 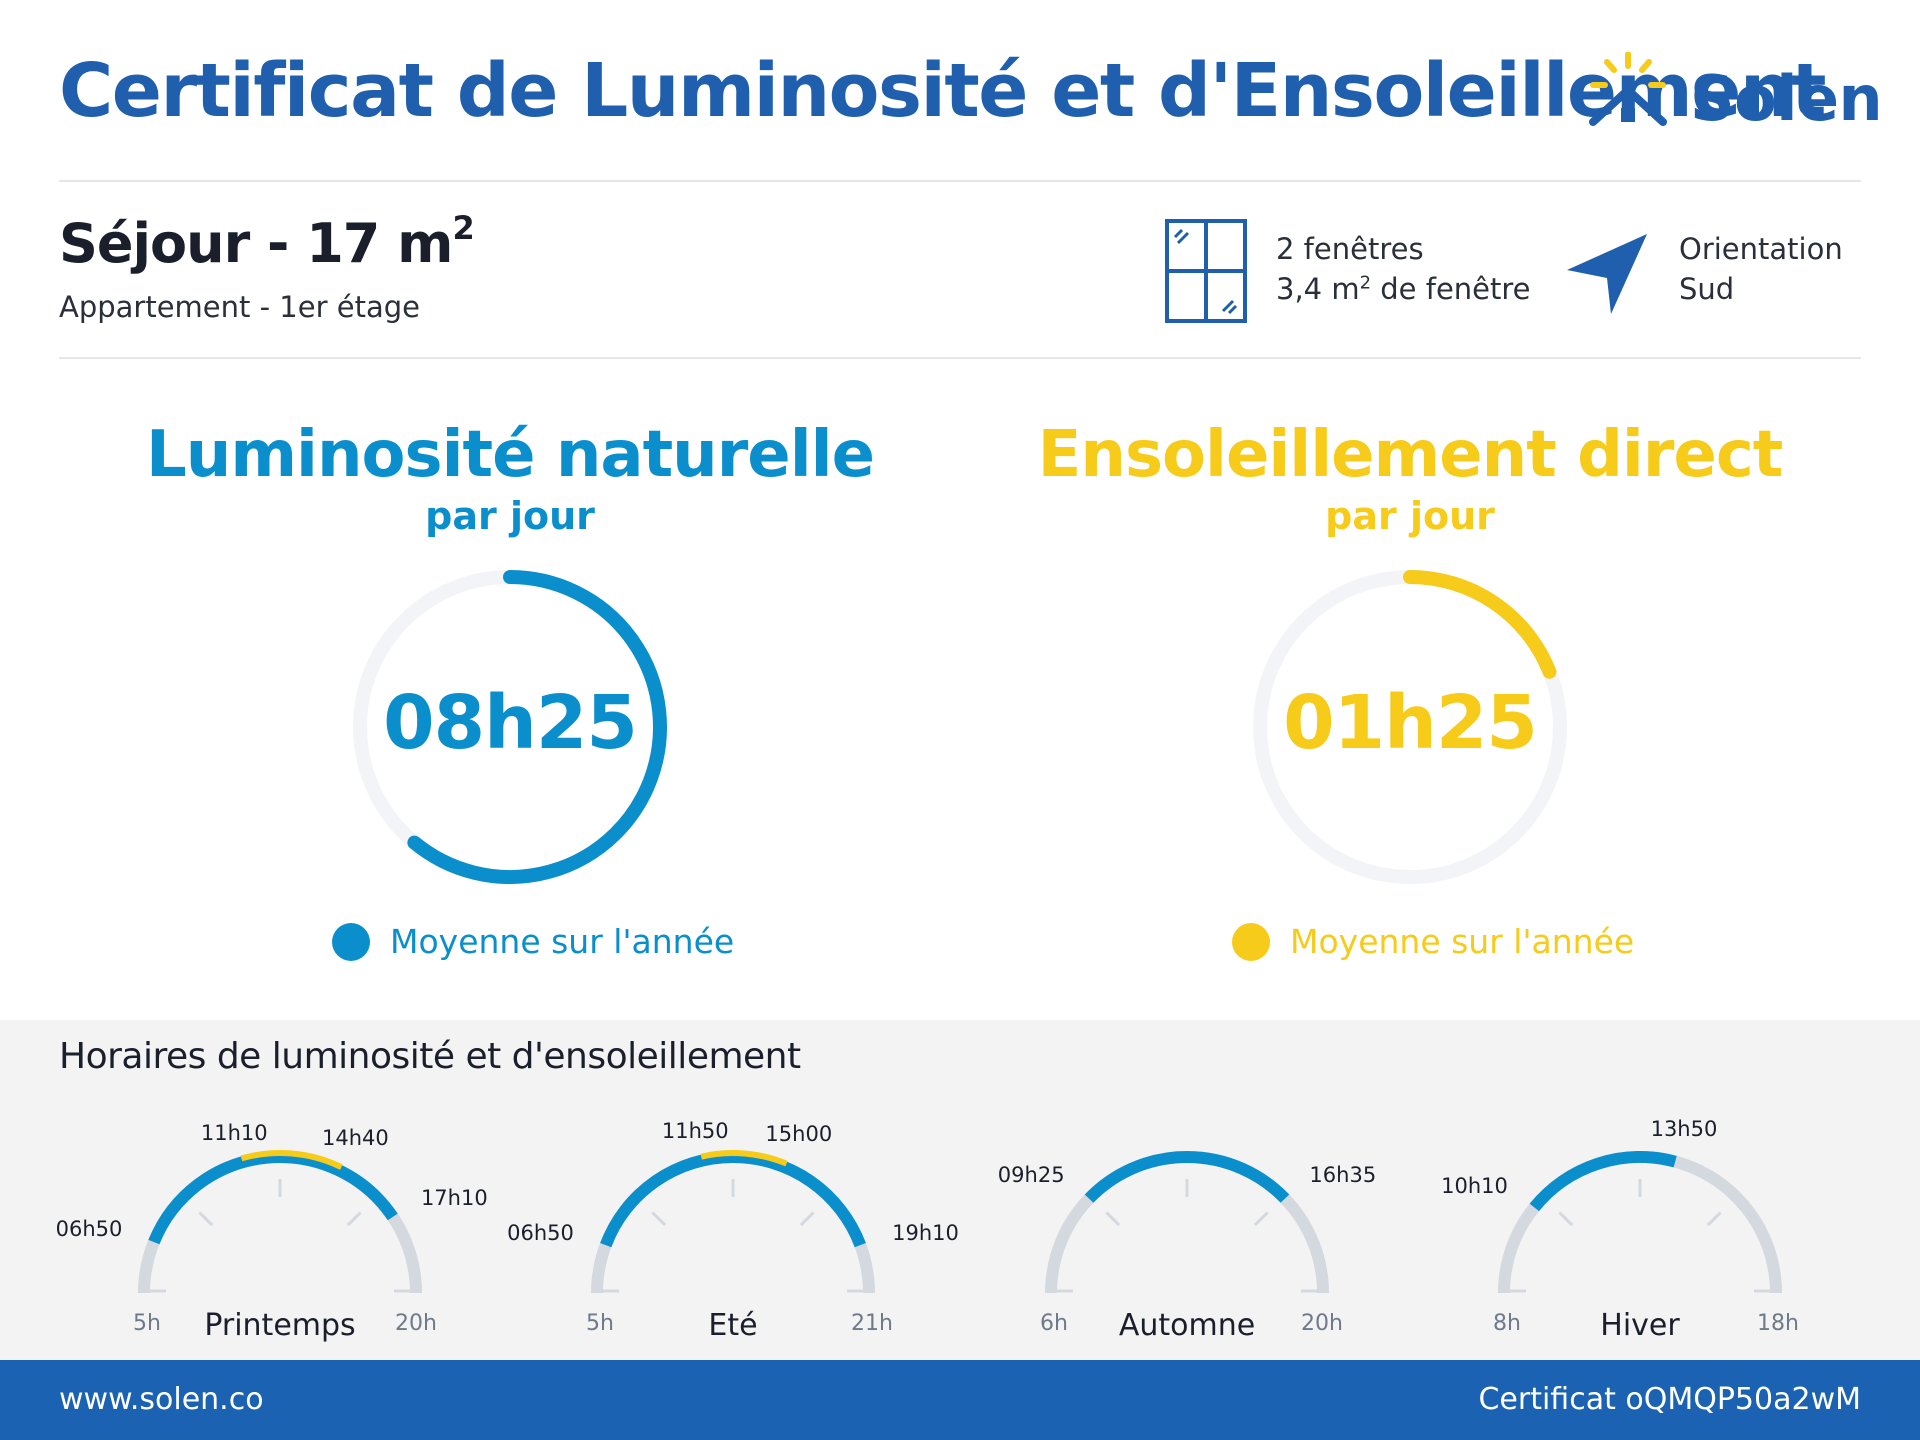 I want to click on brand-name: Solen, so click(x=1786, y=98).